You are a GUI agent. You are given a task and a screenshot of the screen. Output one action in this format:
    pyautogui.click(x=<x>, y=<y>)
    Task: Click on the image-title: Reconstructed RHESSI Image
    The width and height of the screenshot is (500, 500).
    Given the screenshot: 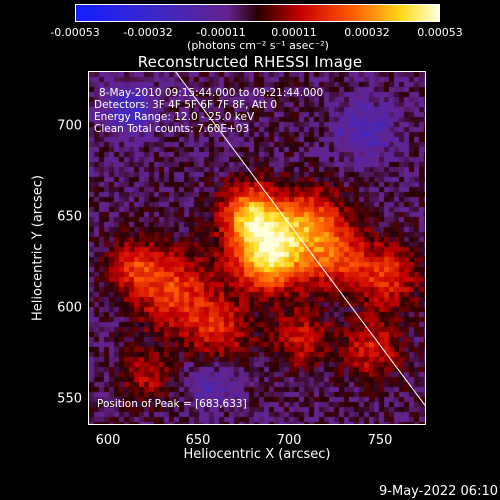 What is the action you would take?
    pyautogui.click(x=250, y=62)
    